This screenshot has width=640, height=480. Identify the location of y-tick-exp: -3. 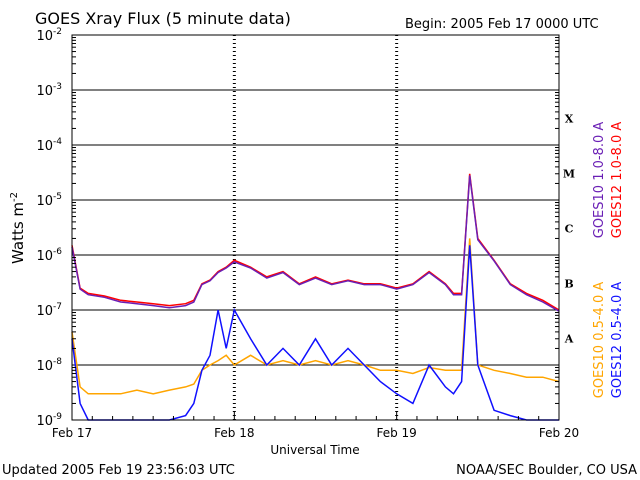
(57, 87).